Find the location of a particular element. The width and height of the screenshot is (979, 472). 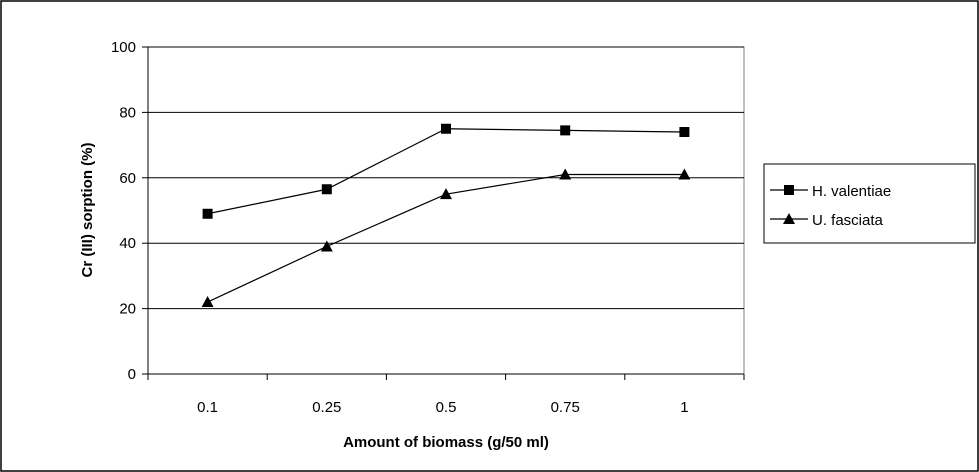

y-tick-label: 0 is located at coordinates (132, 374).